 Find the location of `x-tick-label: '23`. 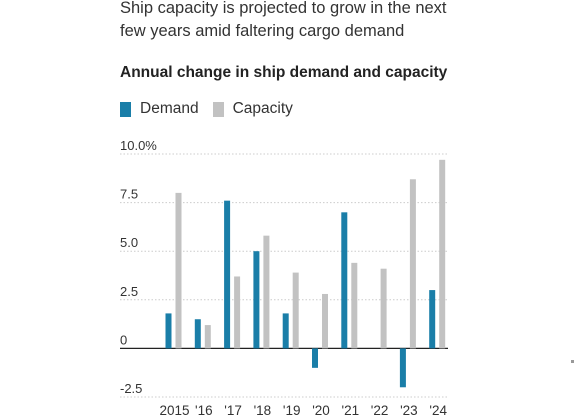

x-tick-label: '23 is located at coordinates (409, 410).